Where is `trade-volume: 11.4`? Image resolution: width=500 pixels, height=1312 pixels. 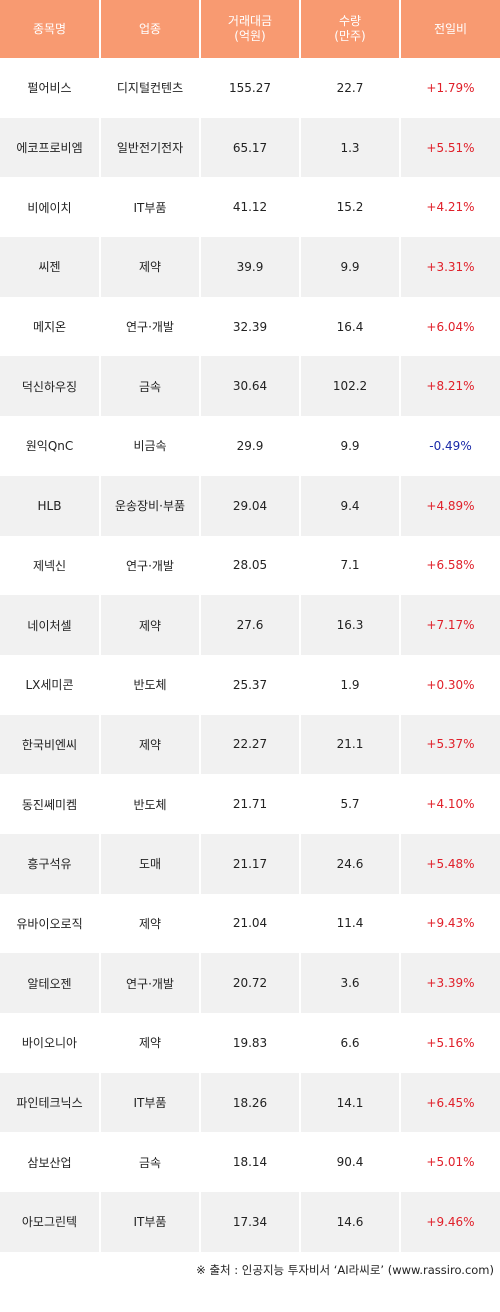
trade-volume: 11.4 is located at coordinates (350, 923).